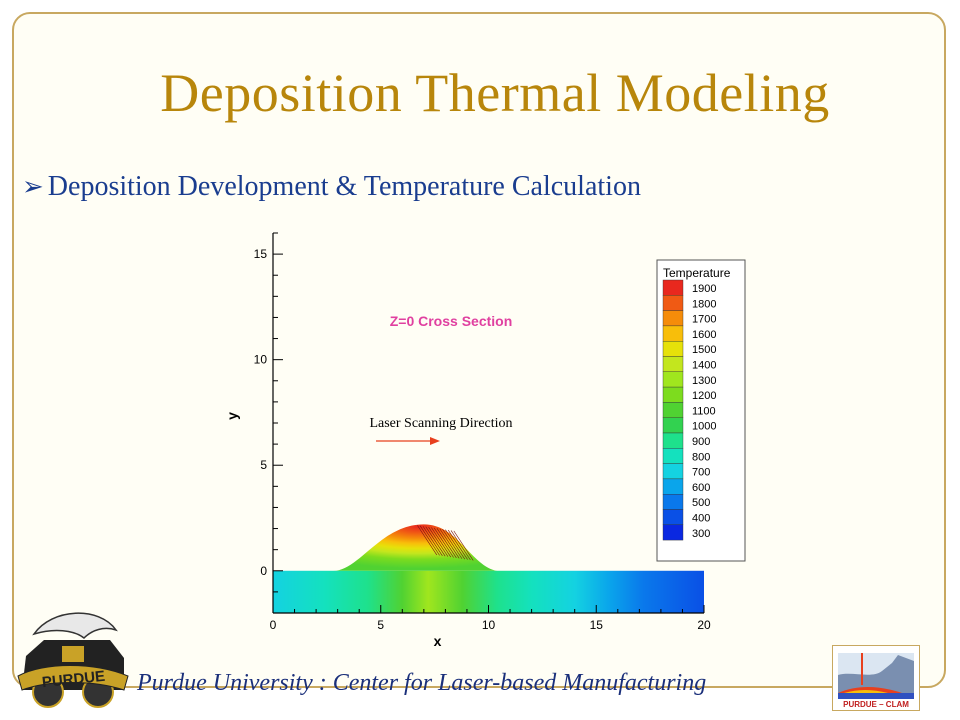 The image size is (960, 720). What do you see at coordinates (704, 320) in the screenshot?
I see `legend-level-label: 1700` at bounding box center [704, 320].